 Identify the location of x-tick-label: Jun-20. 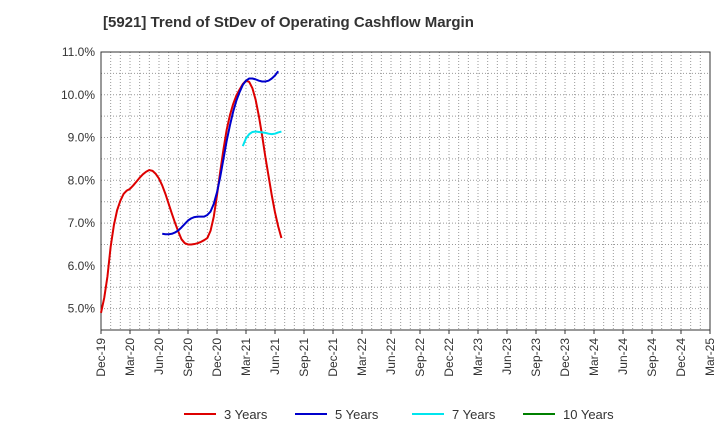
(159, 356).